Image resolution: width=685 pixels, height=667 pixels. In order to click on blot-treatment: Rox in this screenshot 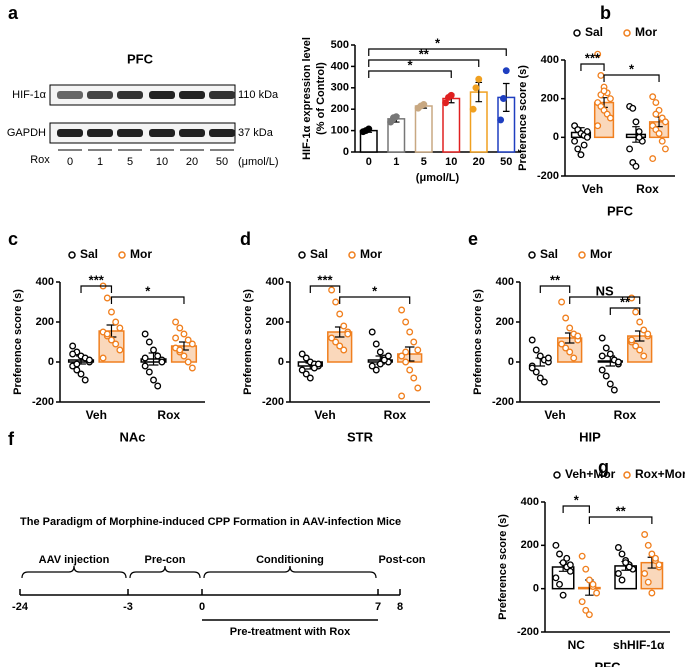, I will do `click(40, 160)`.